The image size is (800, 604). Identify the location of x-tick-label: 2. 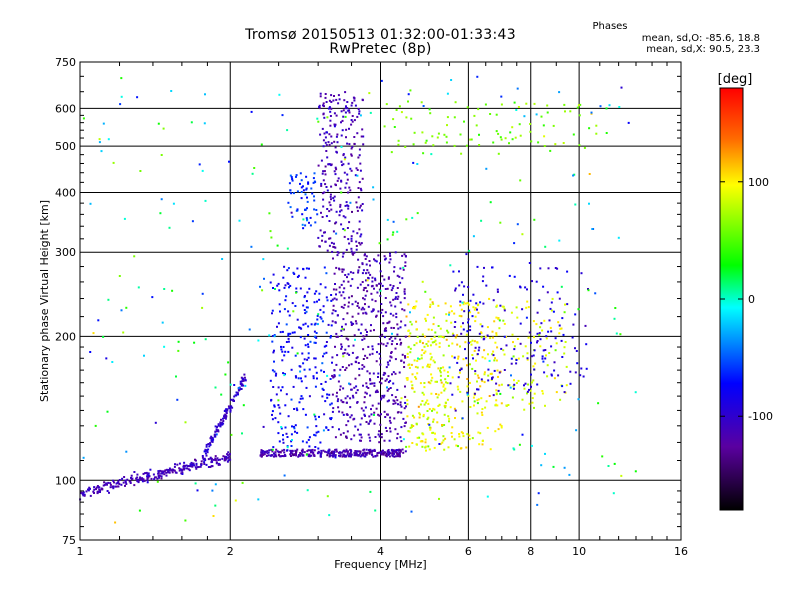
(230, 551).